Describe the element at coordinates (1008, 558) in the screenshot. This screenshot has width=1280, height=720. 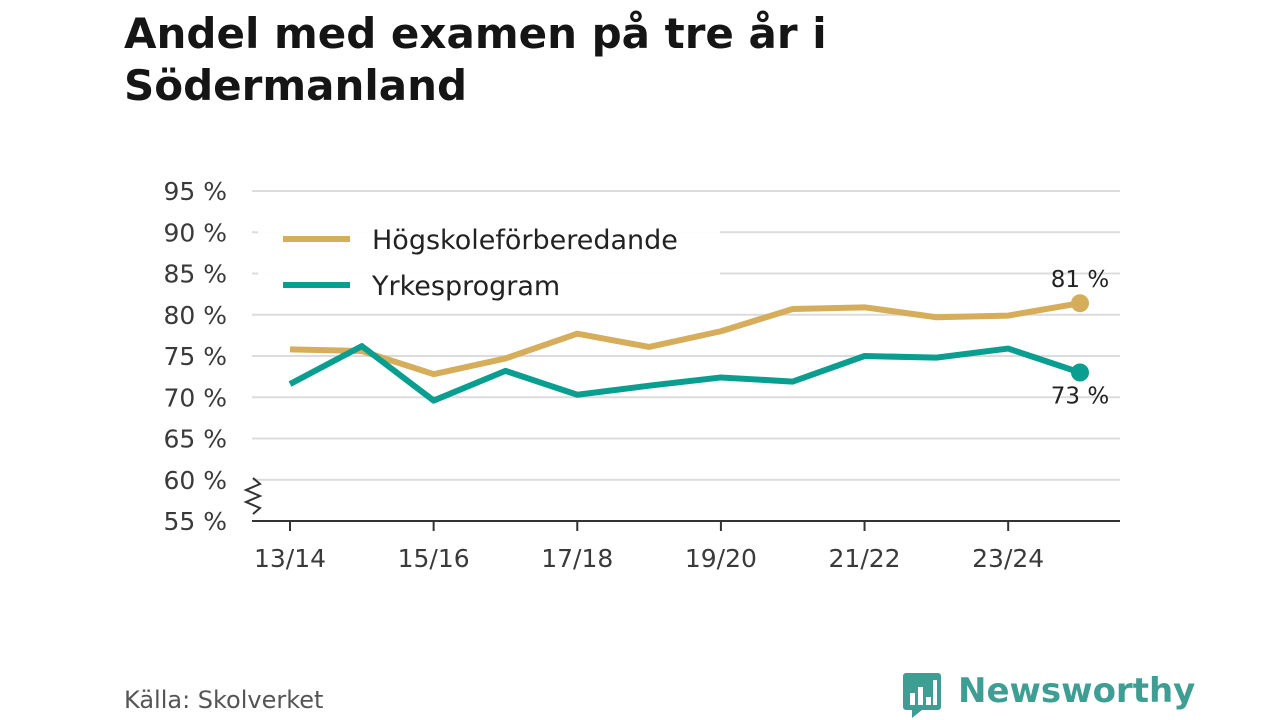
I see `x-tick-label: 23/24` at that location.